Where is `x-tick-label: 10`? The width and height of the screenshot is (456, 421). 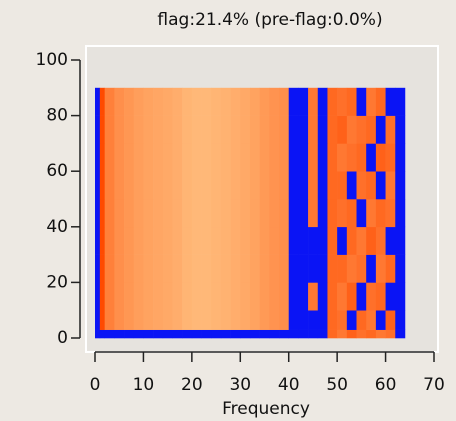 x-tick-label: 10 is located at coordinates (144, 385).